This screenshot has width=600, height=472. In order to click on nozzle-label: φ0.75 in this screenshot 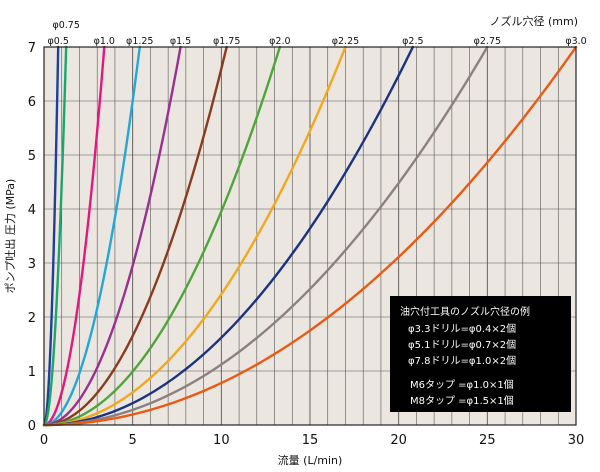, I will do `click(65, 25)`.